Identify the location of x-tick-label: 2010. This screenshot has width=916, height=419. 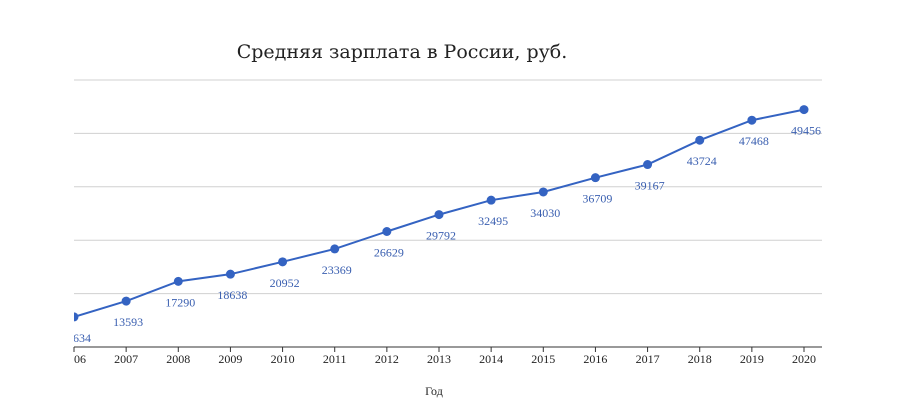
(283, 359).